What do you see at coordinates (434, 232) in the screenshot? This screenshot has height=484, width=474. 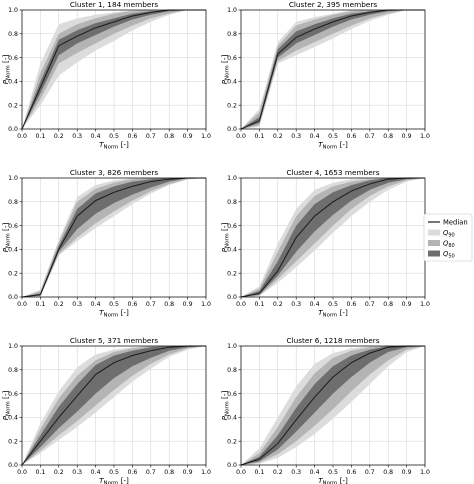 I see `legend-q90-swatch` at bounding box center [434, 232].